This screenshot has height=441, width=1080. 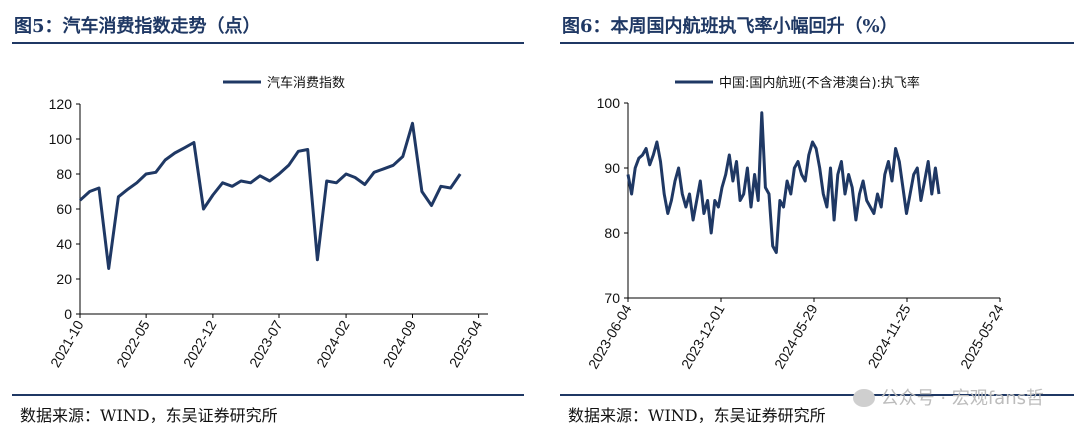 What do you see at coordinates (612, 298) in the screenshot?
I see `y-tick-label: 70` at bounding box center [612, 298].